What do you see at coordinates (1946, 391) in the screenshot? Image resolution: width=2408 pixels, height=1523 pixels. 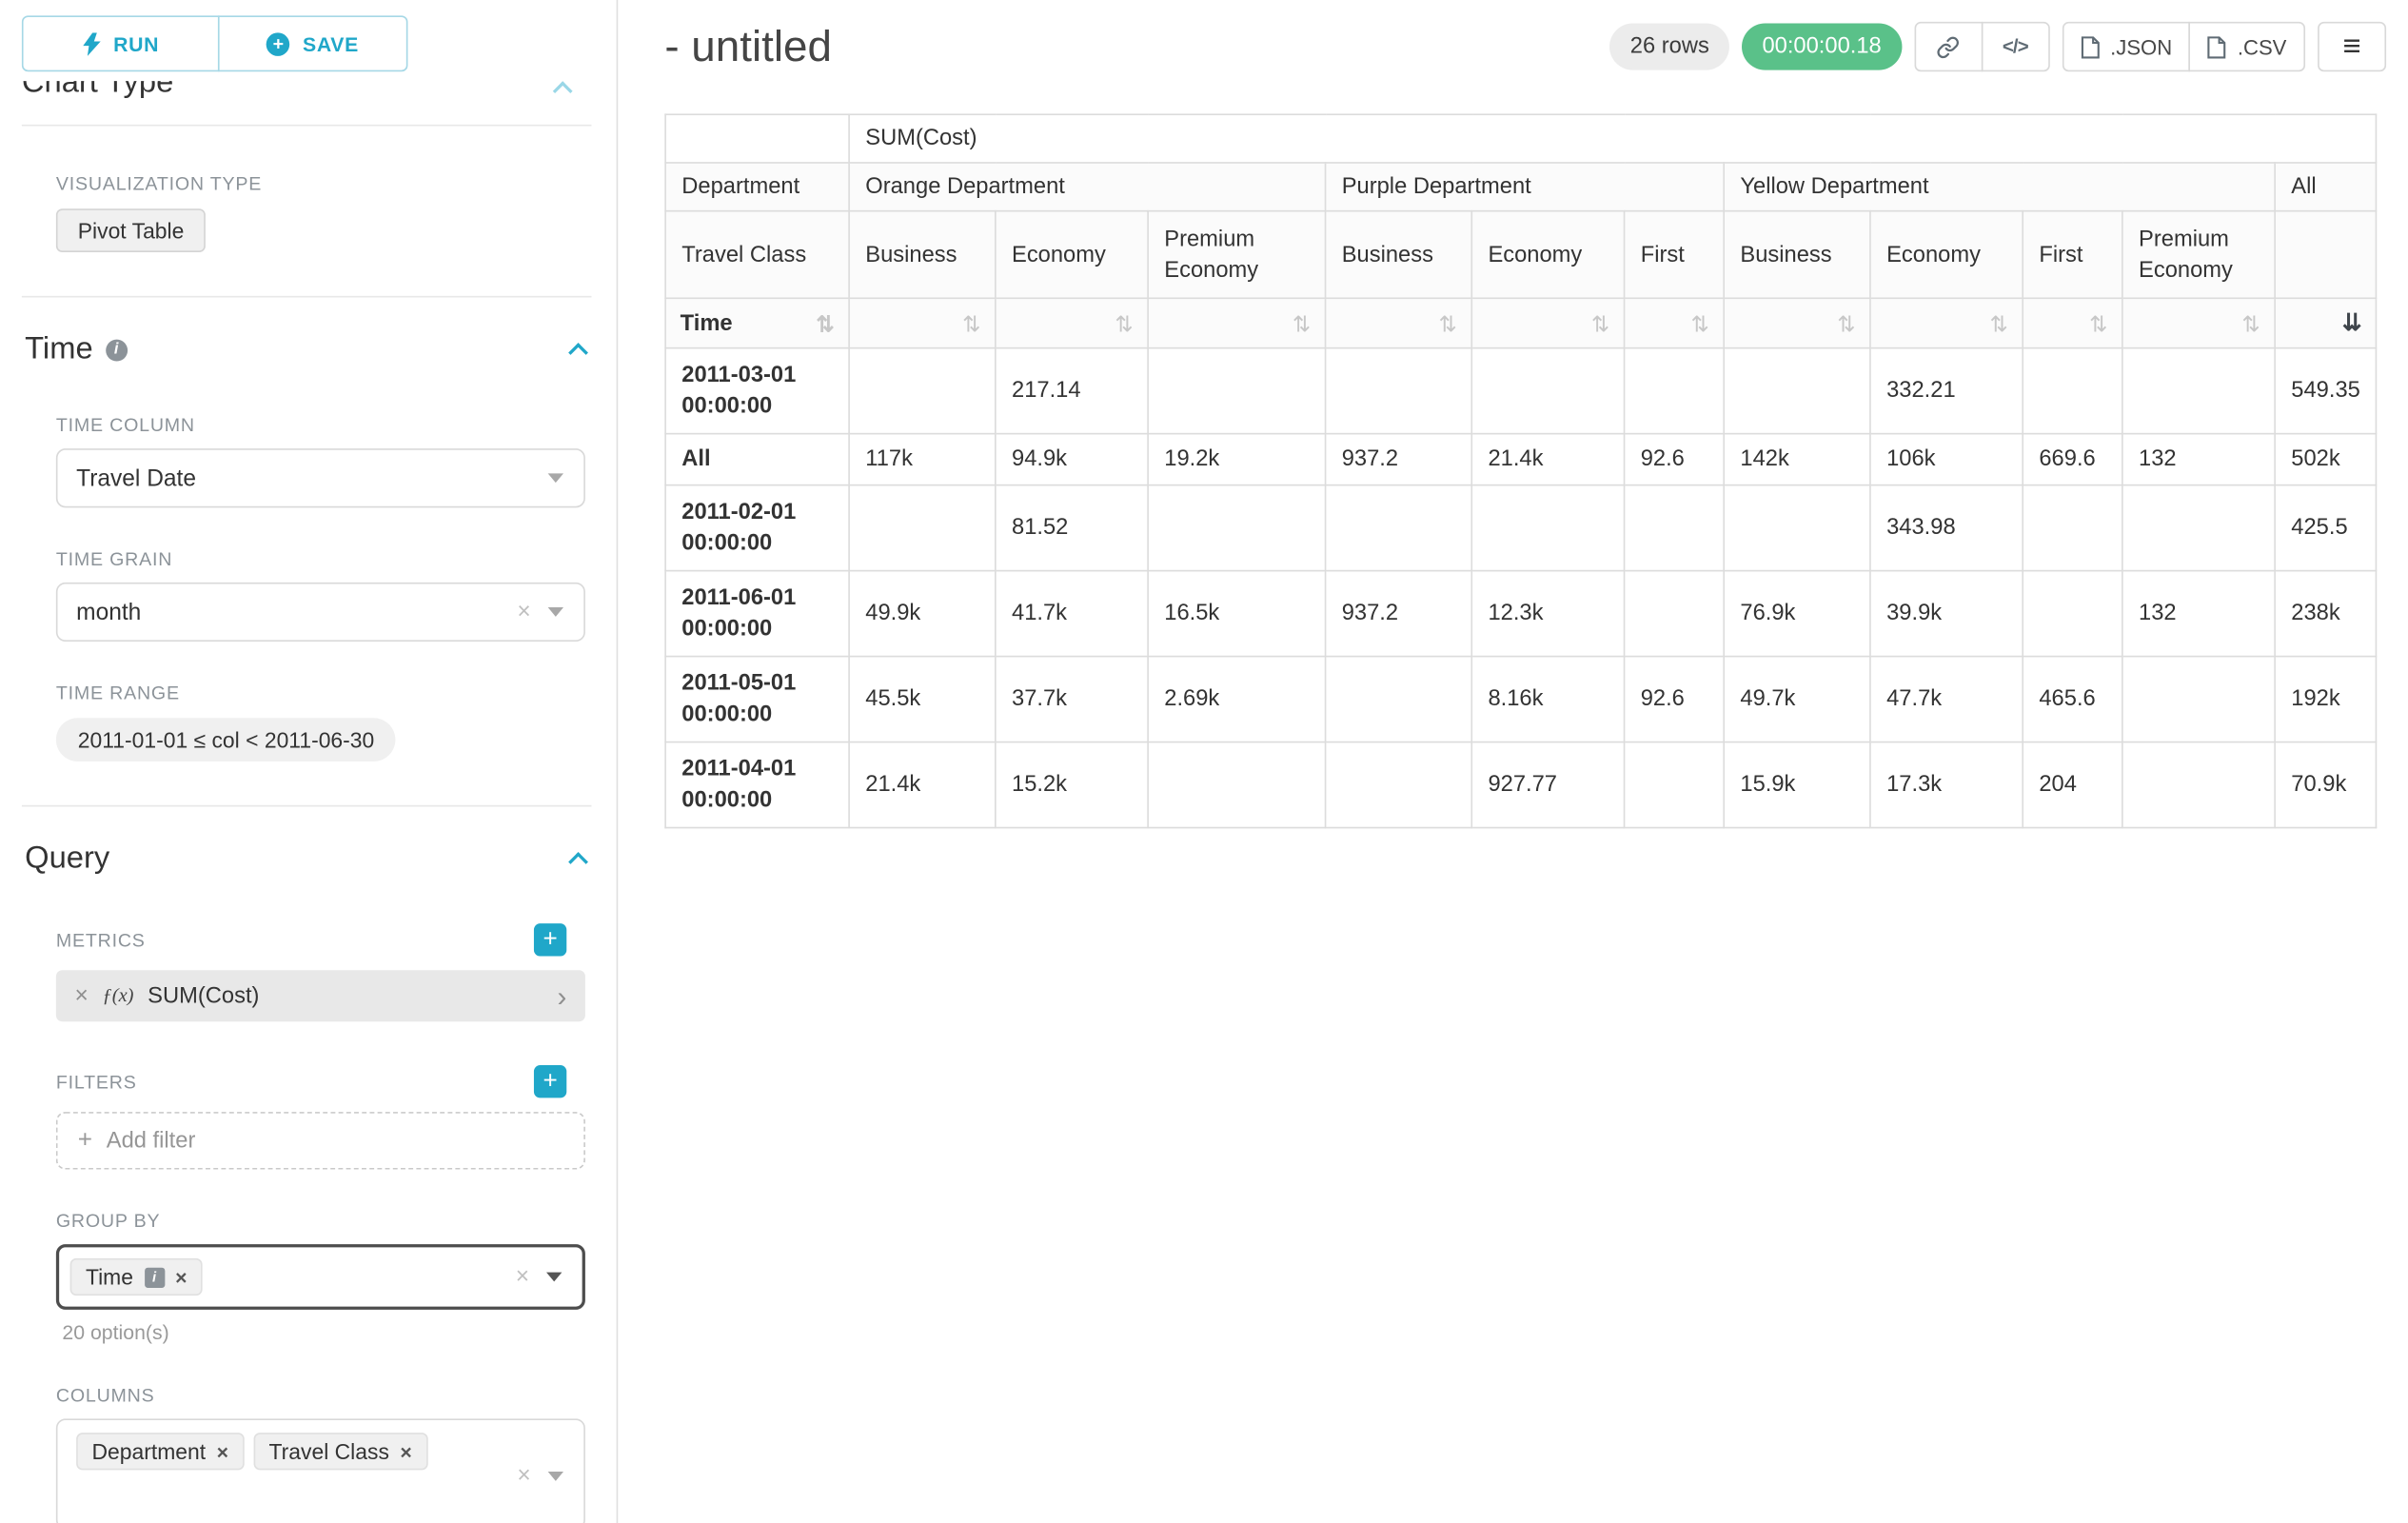 I see `value-cell: 332.21` at bounding box center [1946, 391].